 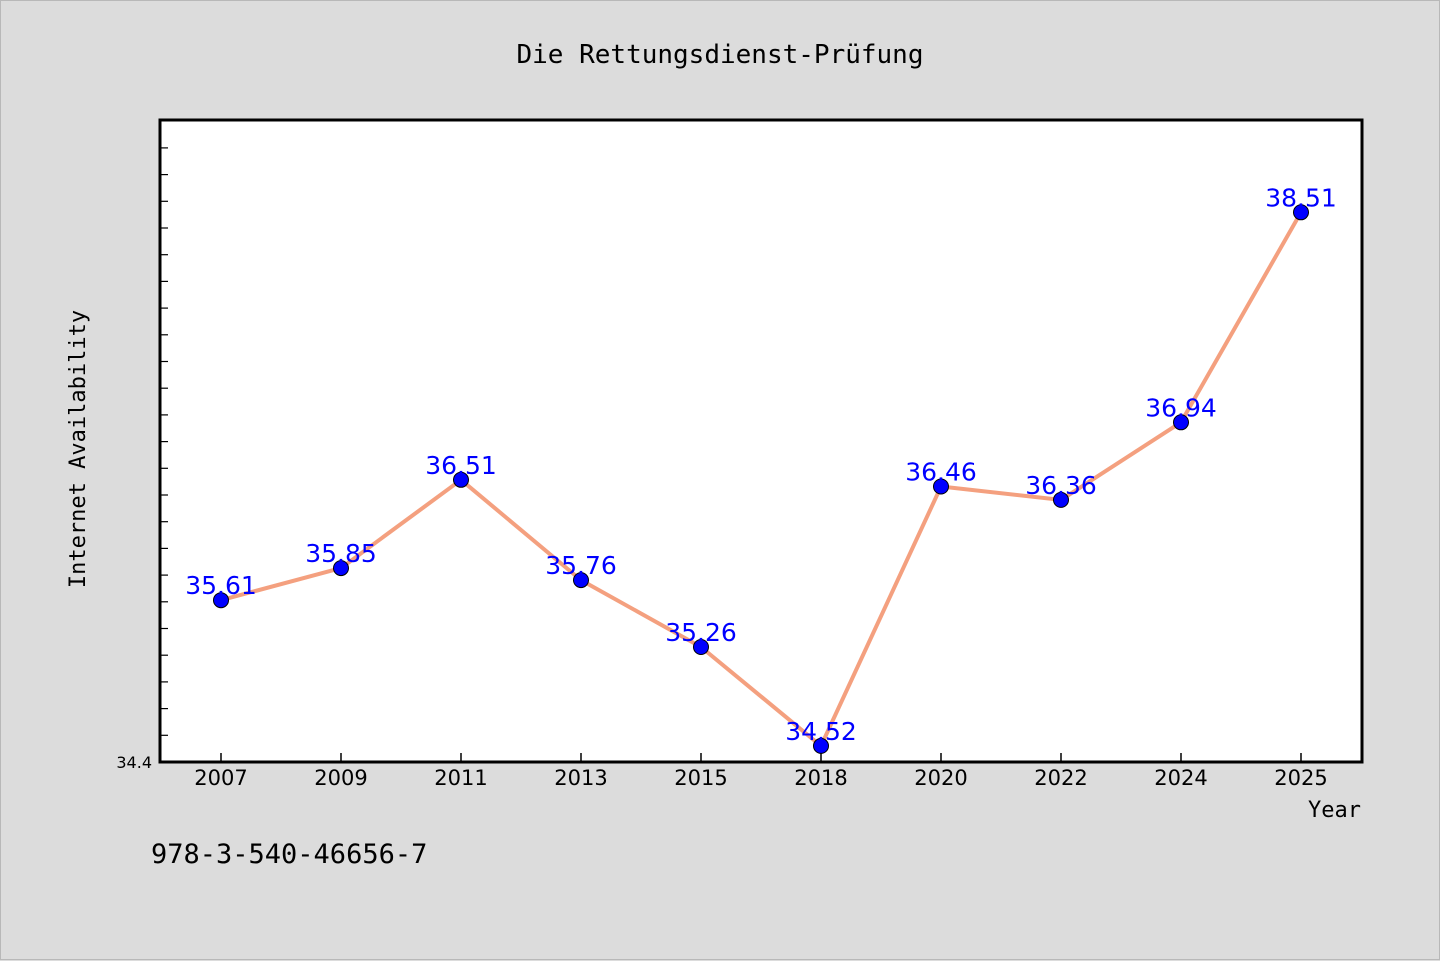 What do you see at coordinates (1301, 197) in the screenshot?
I see `data-label: 38.51` at bounding box center [1301, 197].